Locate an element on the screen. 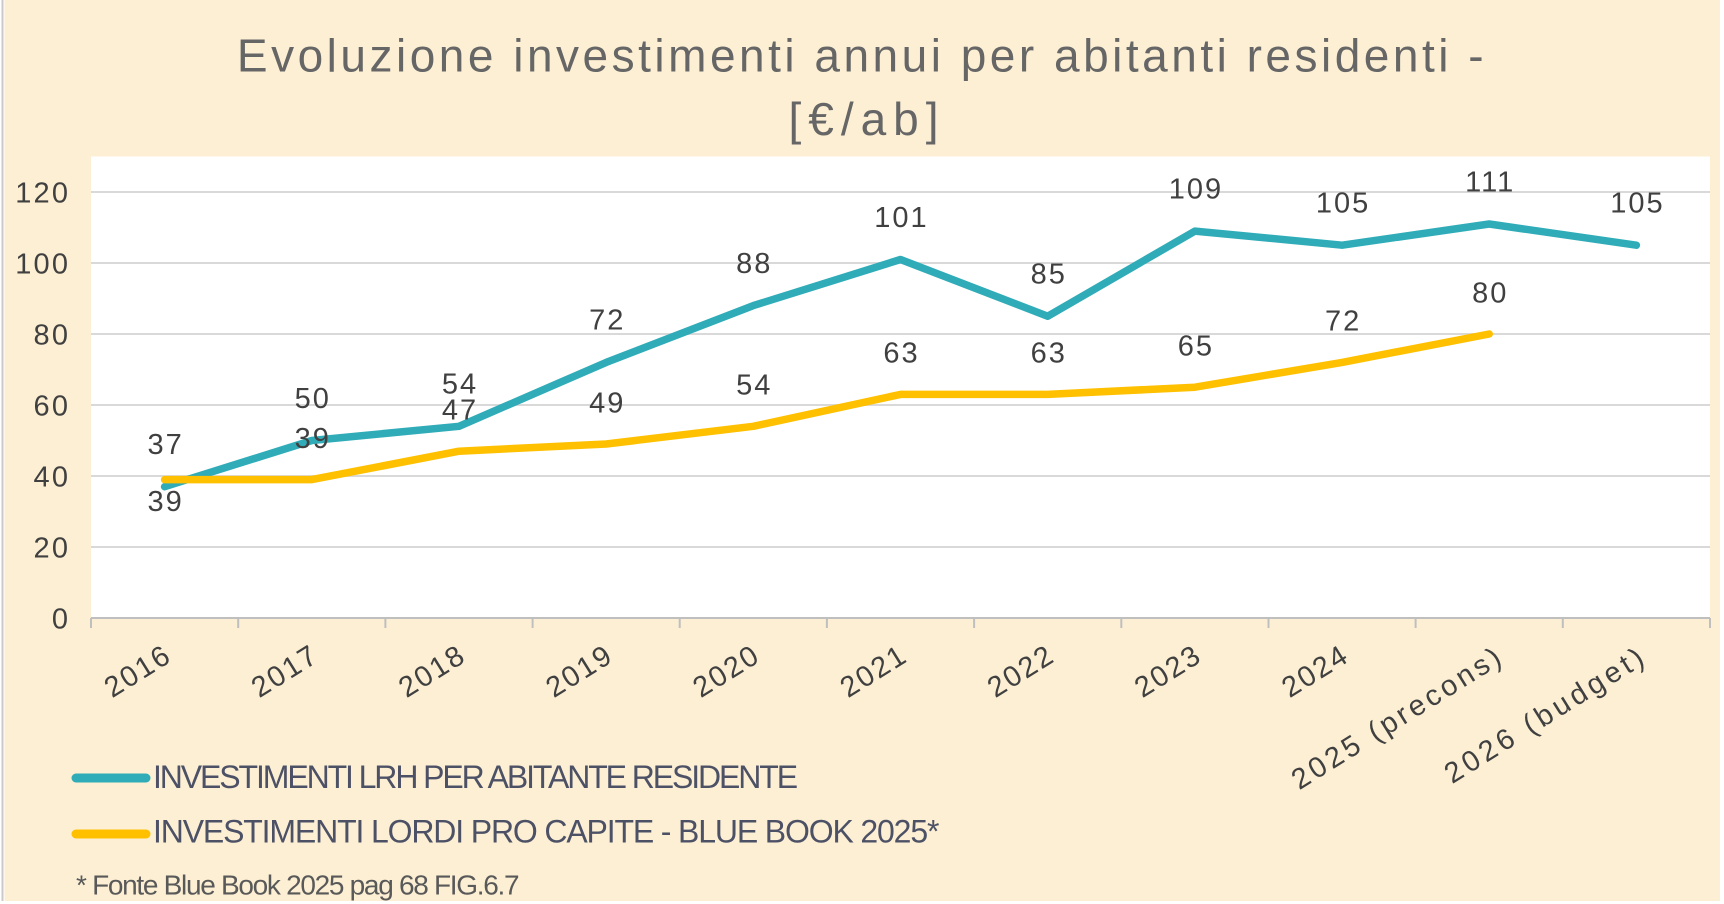  svg-text:INVESTIMENTI LRH PER ABITANTE: INVESTIMENTI LRH PER ABITANTE RESIDENTE is located at coordinates (475, 777).